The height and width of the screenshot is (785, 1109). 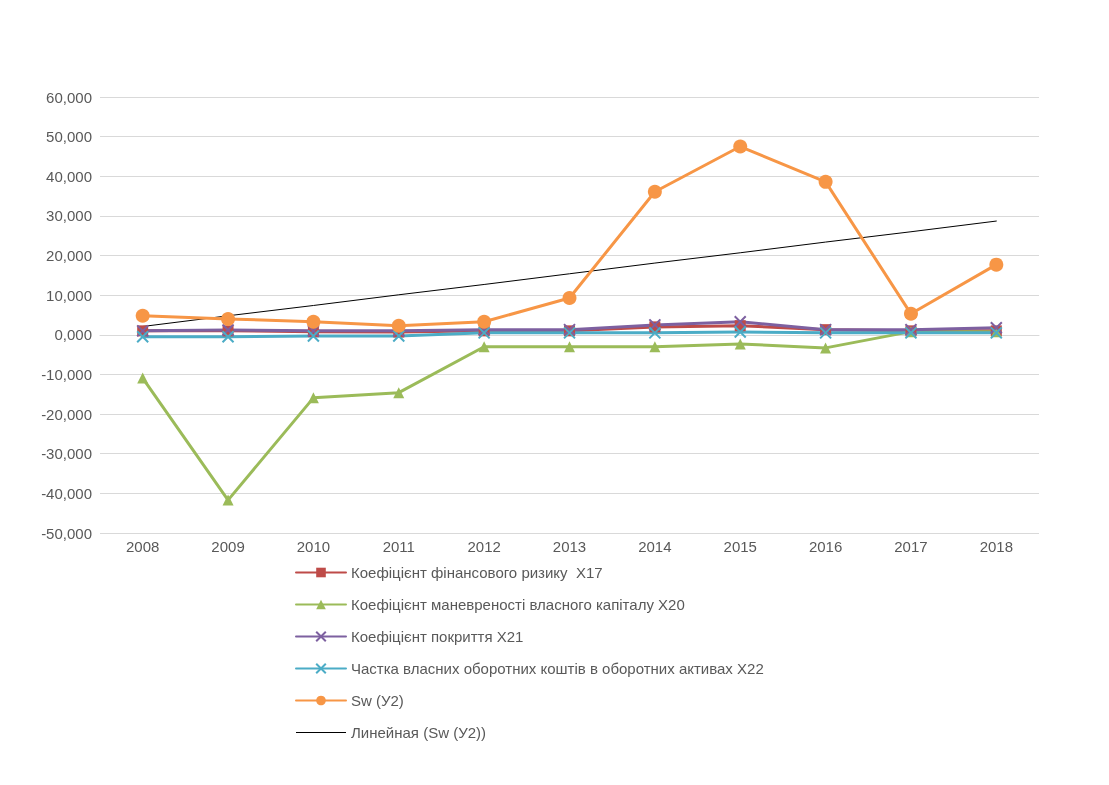 I want to click on x-tick-label: 2017, so click(x=911, y=546).